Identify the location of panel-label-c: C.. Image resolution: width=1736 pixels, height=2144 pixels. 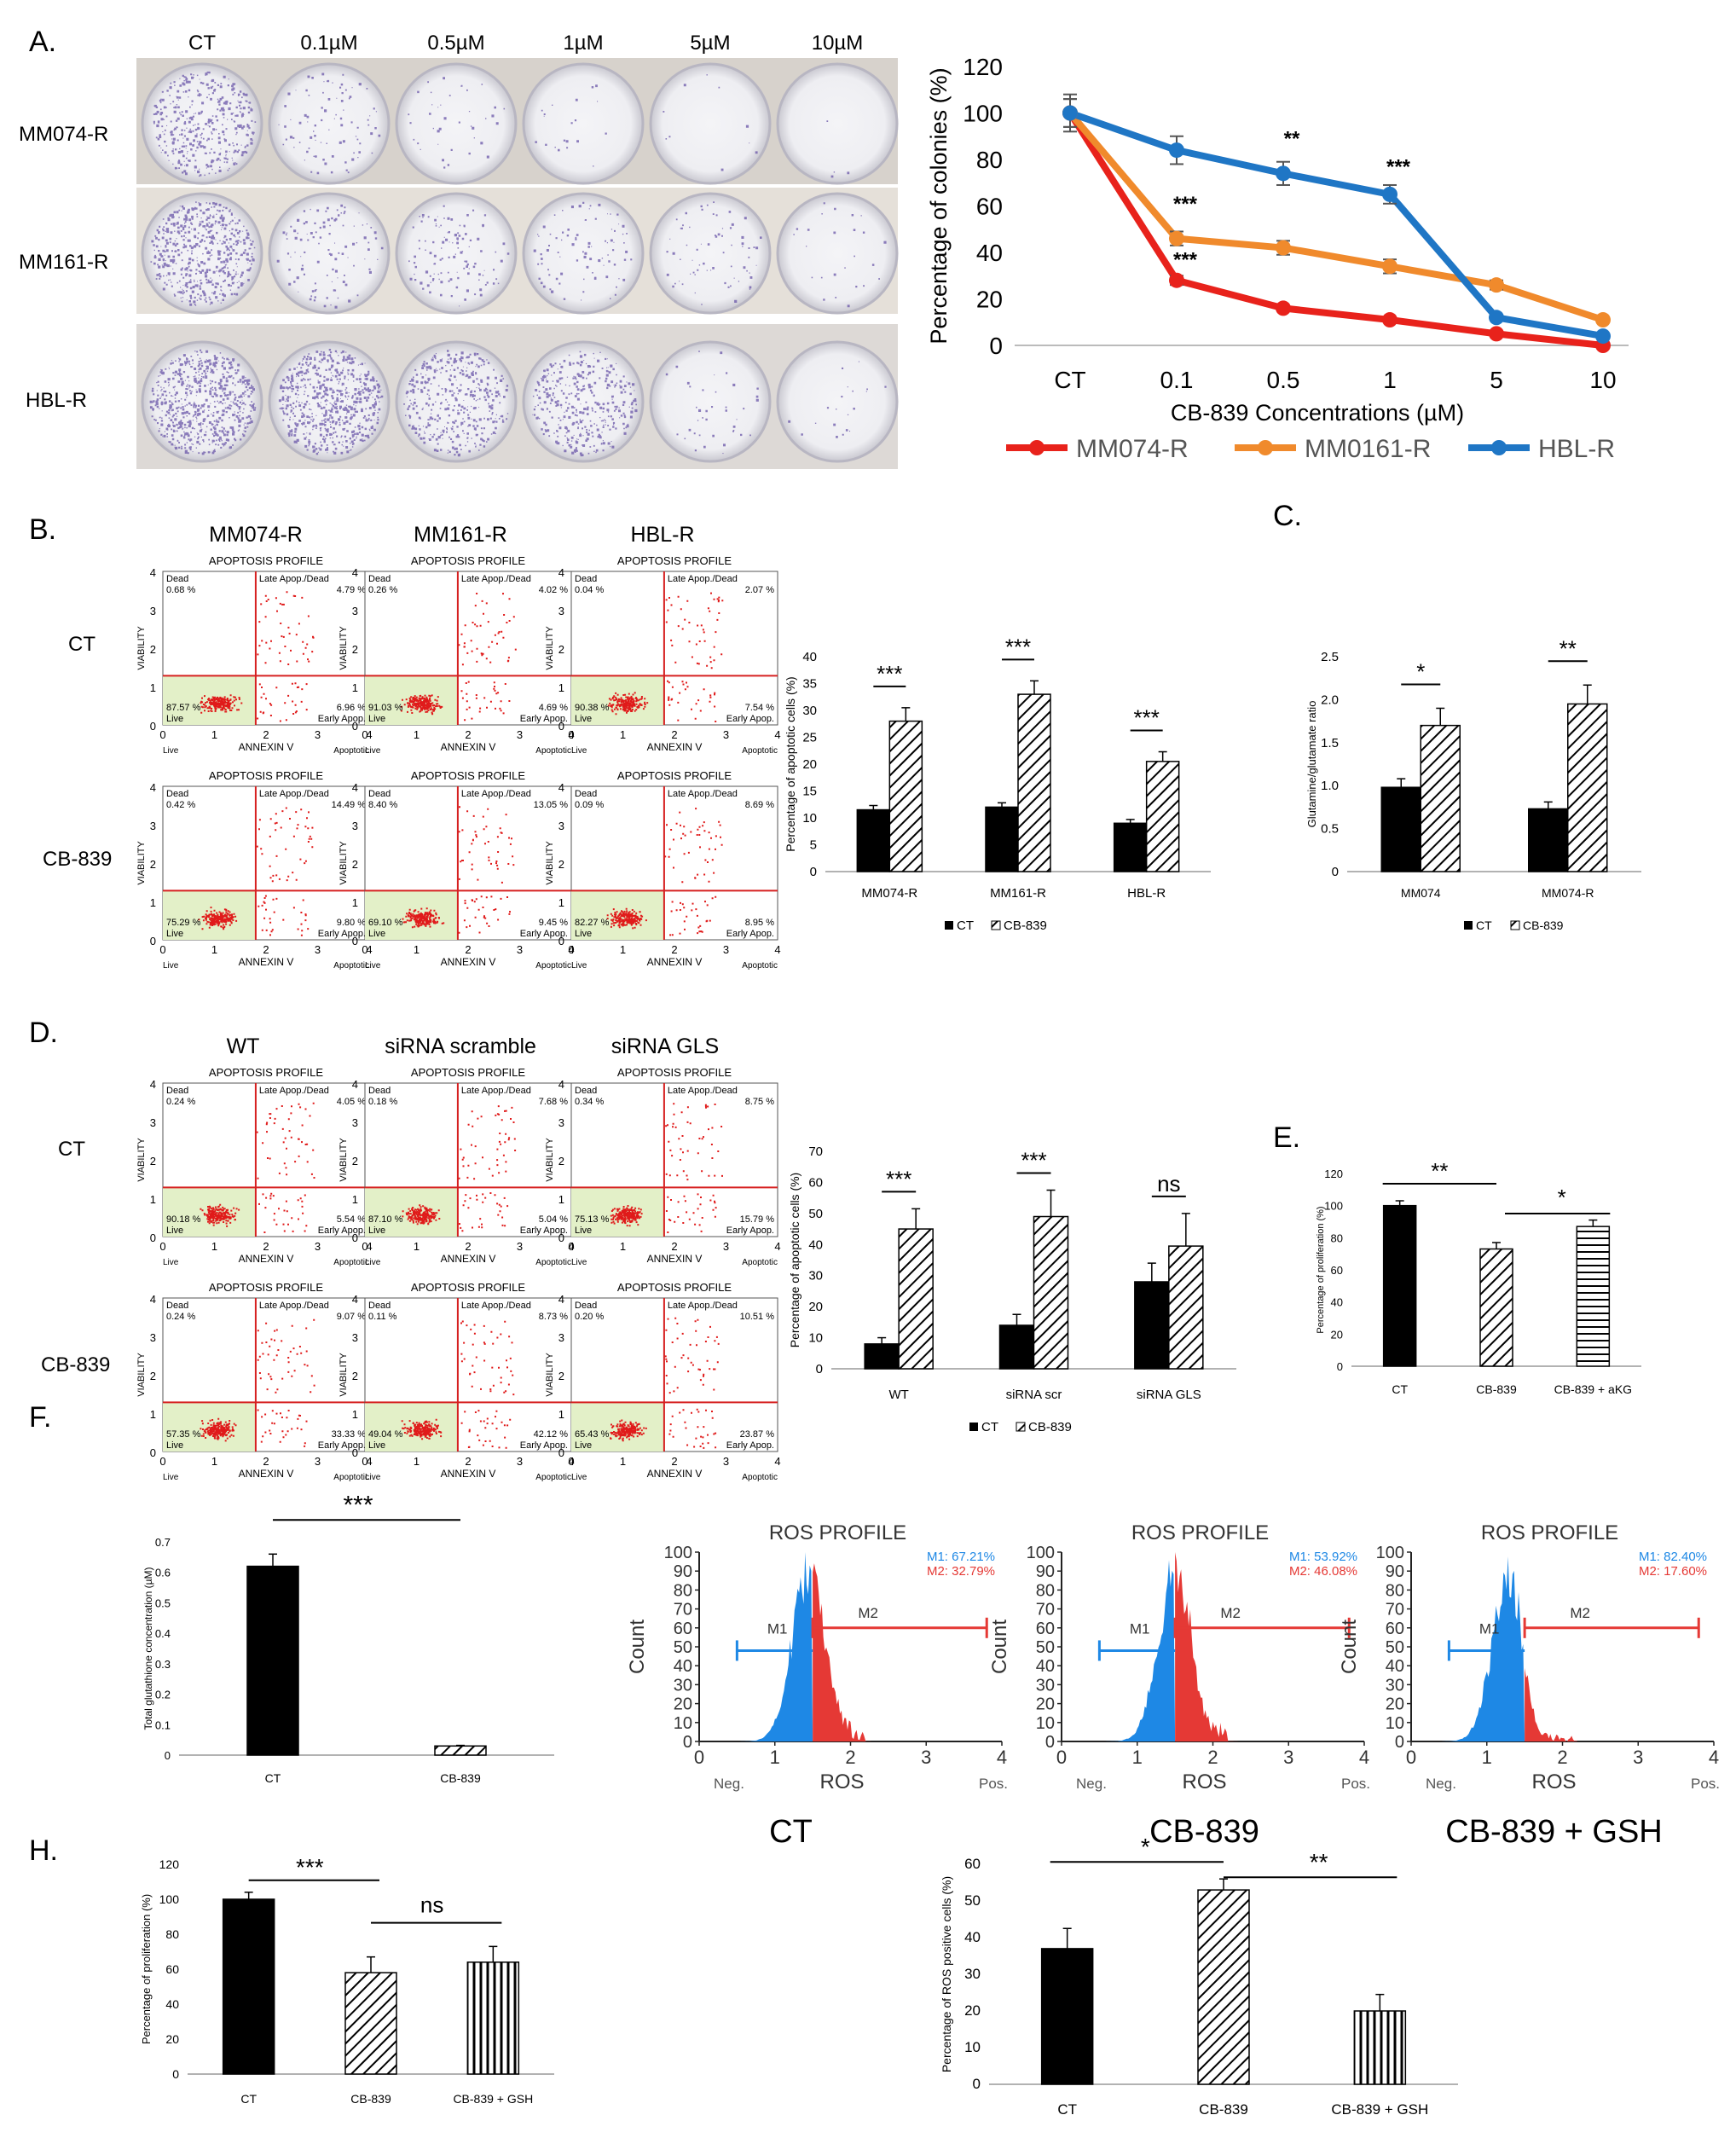
(1287, 516).